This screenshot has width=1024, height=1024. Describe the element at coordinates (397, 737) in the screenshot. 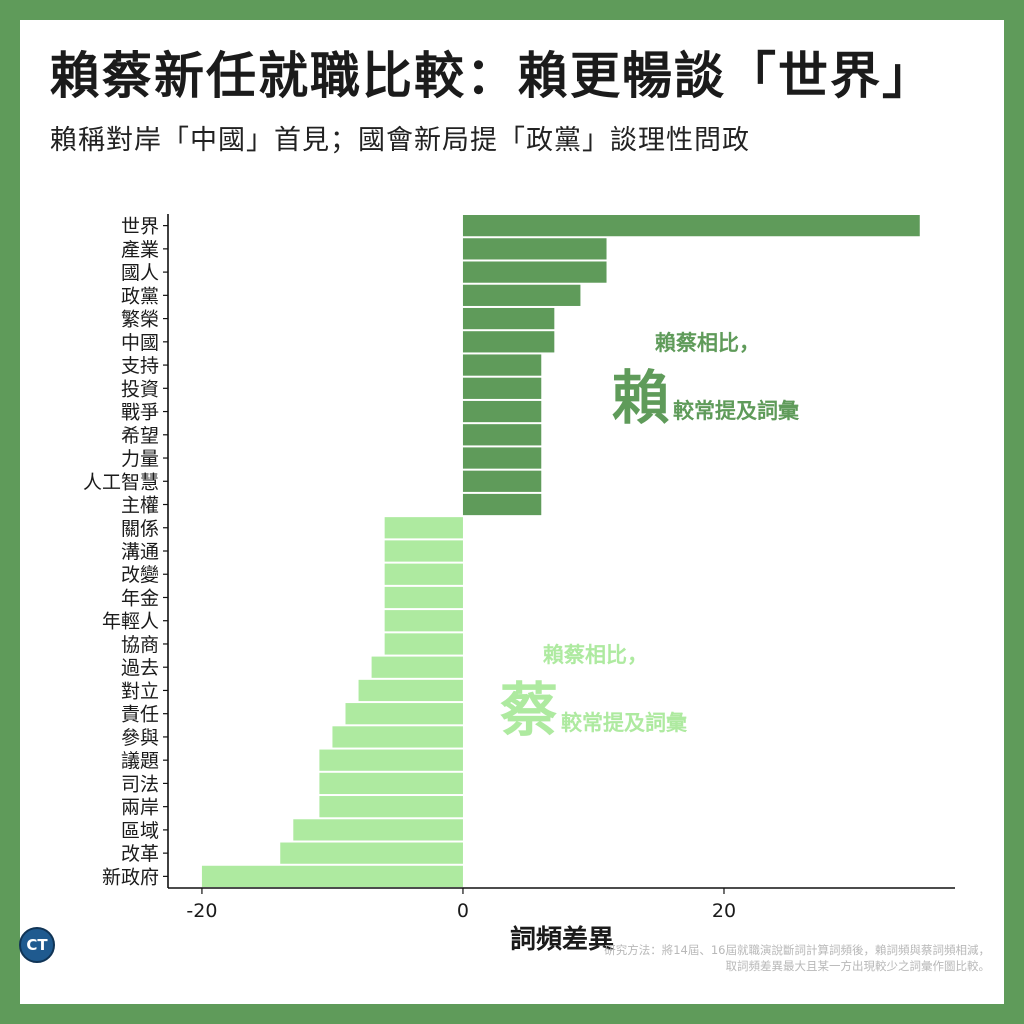

I see `bar-參與` at that location.